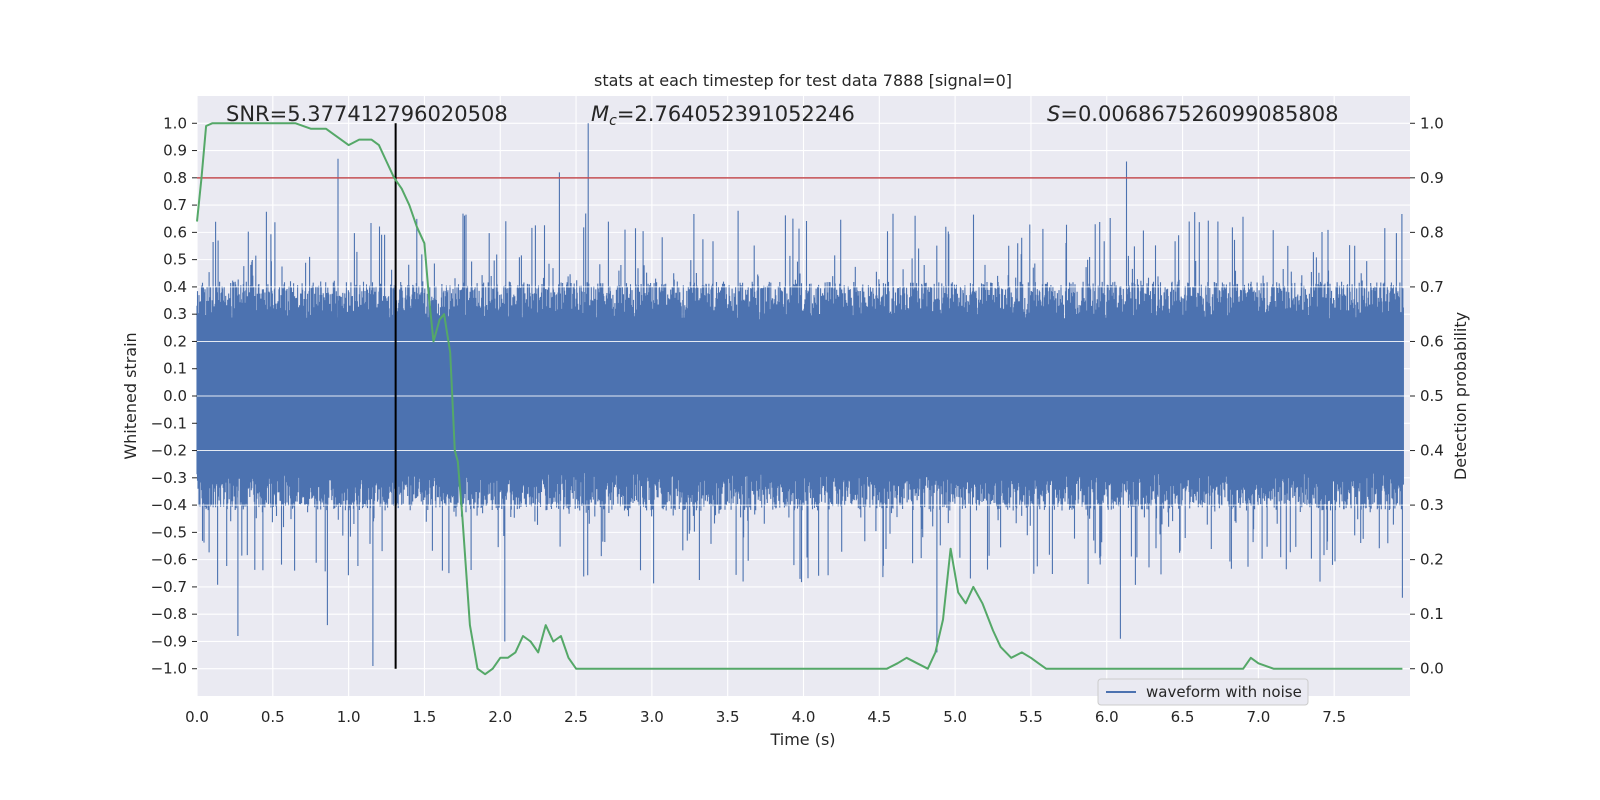 This screenshot has width=1600, height=800. What do you see at coordinates (600, 114) in the screenshot?
I see `mc-symbol: M` at bounding box center [600, 114].